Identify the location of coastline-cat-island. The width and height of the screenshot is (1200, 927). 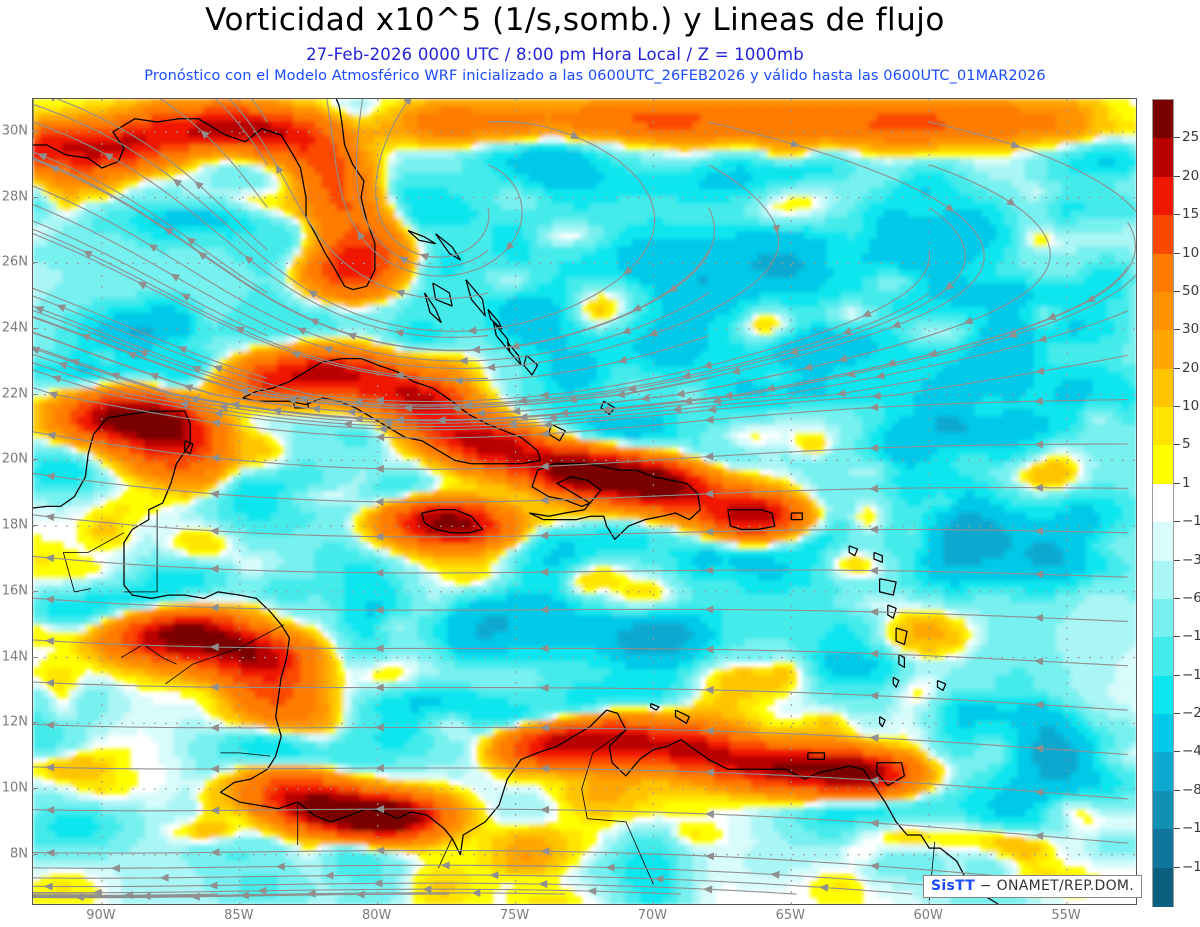
(495, 319).